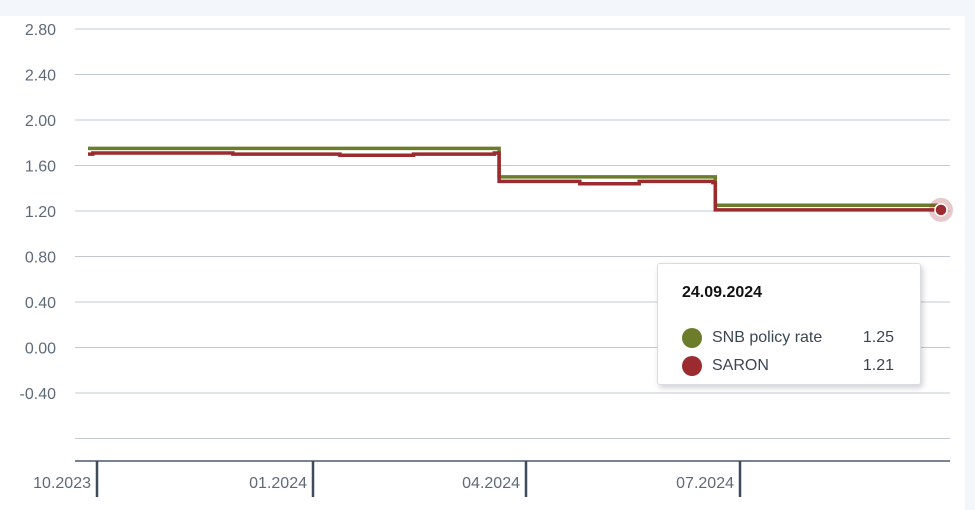  Describe the element at coordinates (491, 483) in the screenshot. I see `x-tick-label: 04.2024` at that location.